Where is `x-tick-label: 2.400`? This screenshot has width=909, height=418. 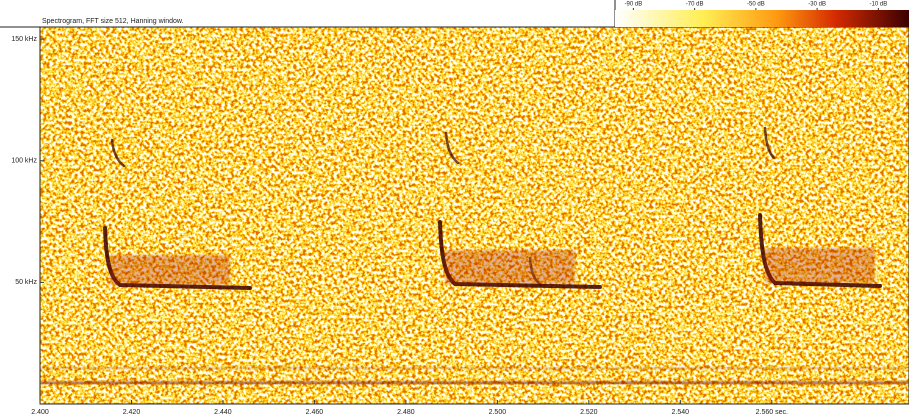
x-tick-label: 2.400 is located at coordinates (40, 412).